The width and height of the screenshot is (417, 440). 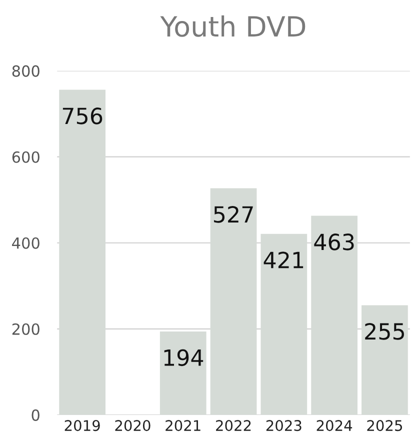 What do you see at coordinates (284, 260) in the screenshot?
I see `data-label: 421` at bounding box center [284, 260].